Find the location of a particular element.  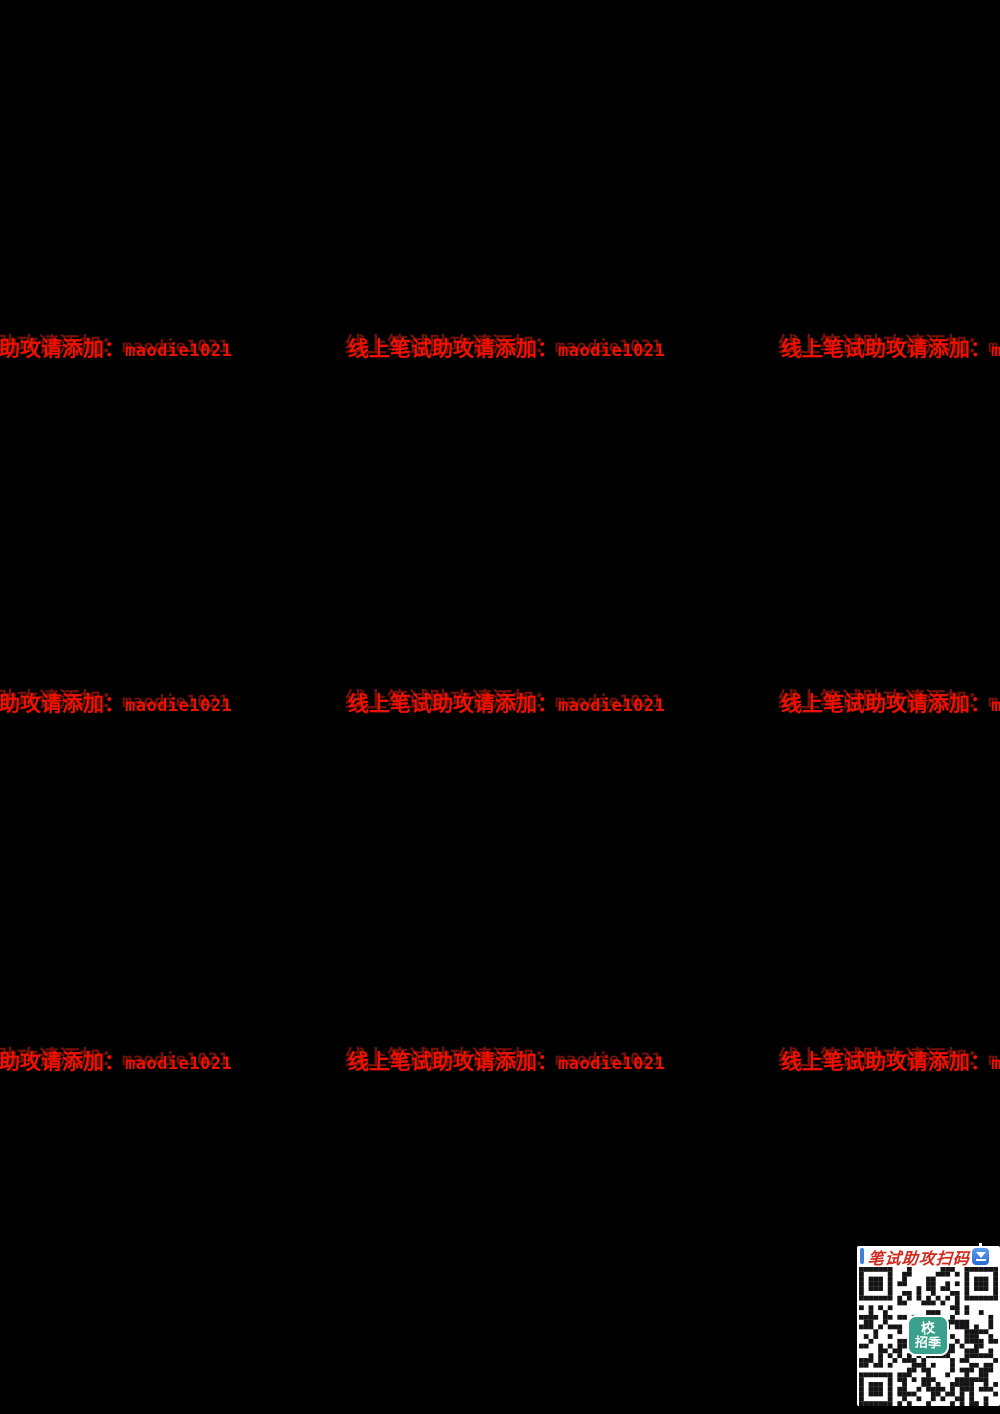

qr-title: 笔试助攻扫码 is located at coordinates (919, 1259).